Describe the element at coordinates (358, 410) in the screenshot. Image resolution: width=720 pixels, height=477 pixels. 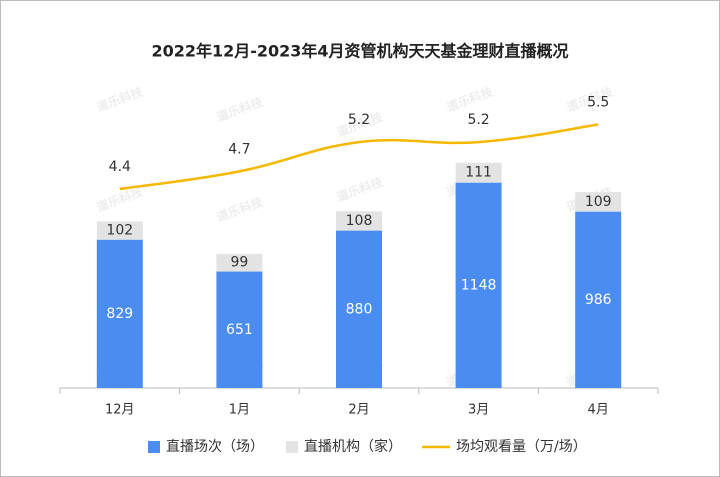
I see `x-tick-label: 2月` at that location.